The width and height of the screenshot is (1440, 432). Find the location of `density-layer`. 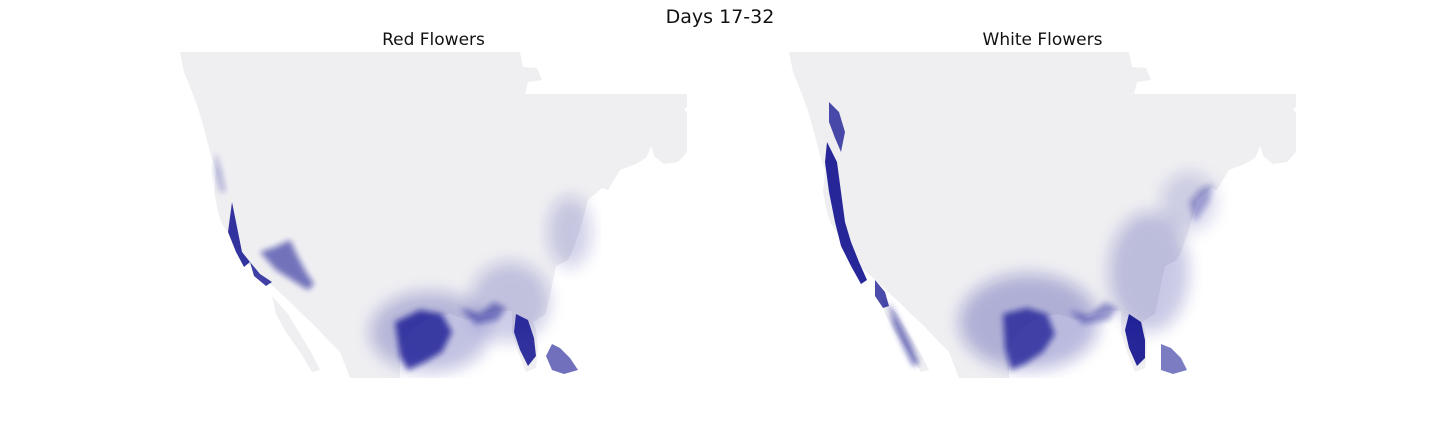

density-layer is located at coordinates (403, 263).